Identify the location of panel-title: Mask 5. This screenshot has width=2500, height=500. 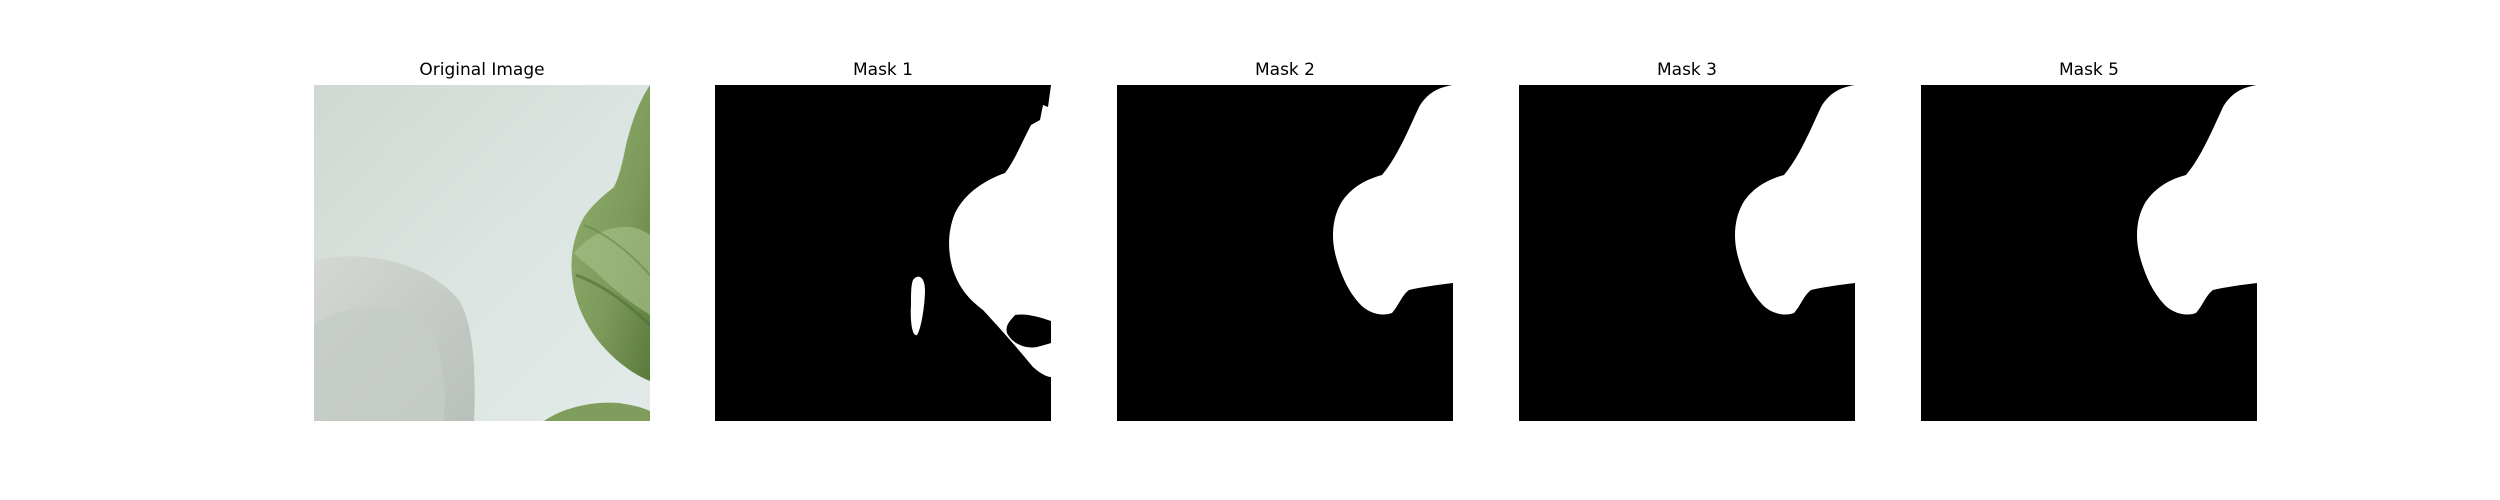
(2088, 70).